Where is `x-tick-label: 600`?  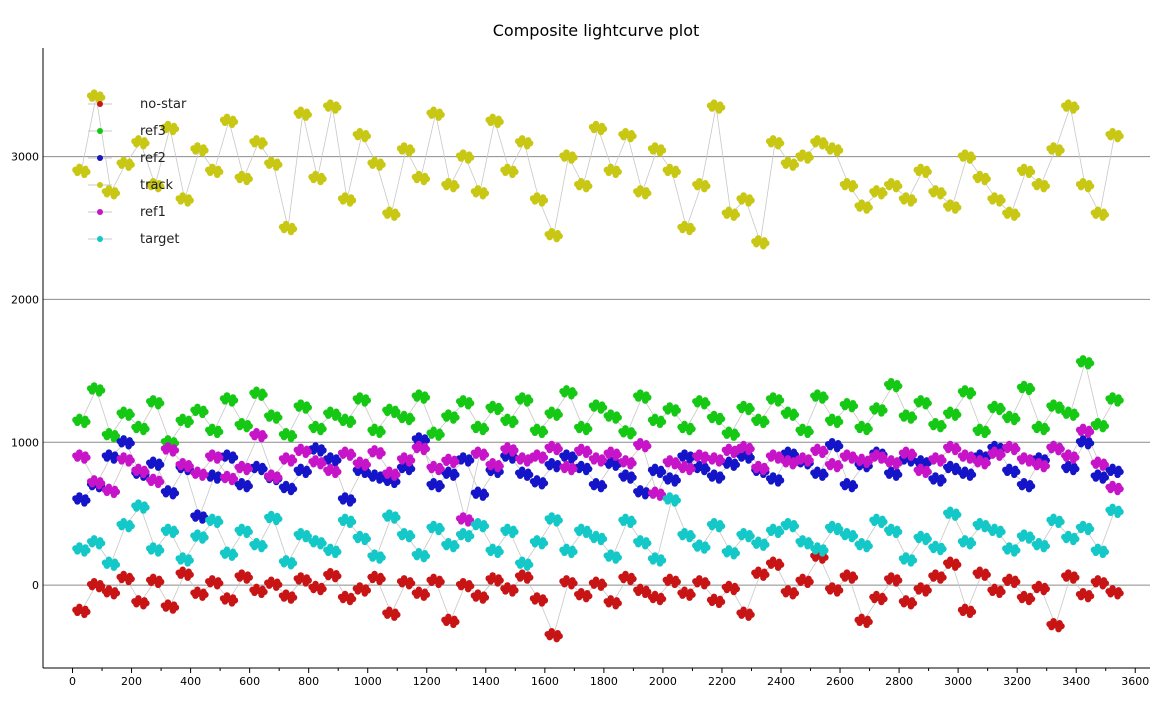
x-tick-label: 600 is located at coordinates (249, 681).